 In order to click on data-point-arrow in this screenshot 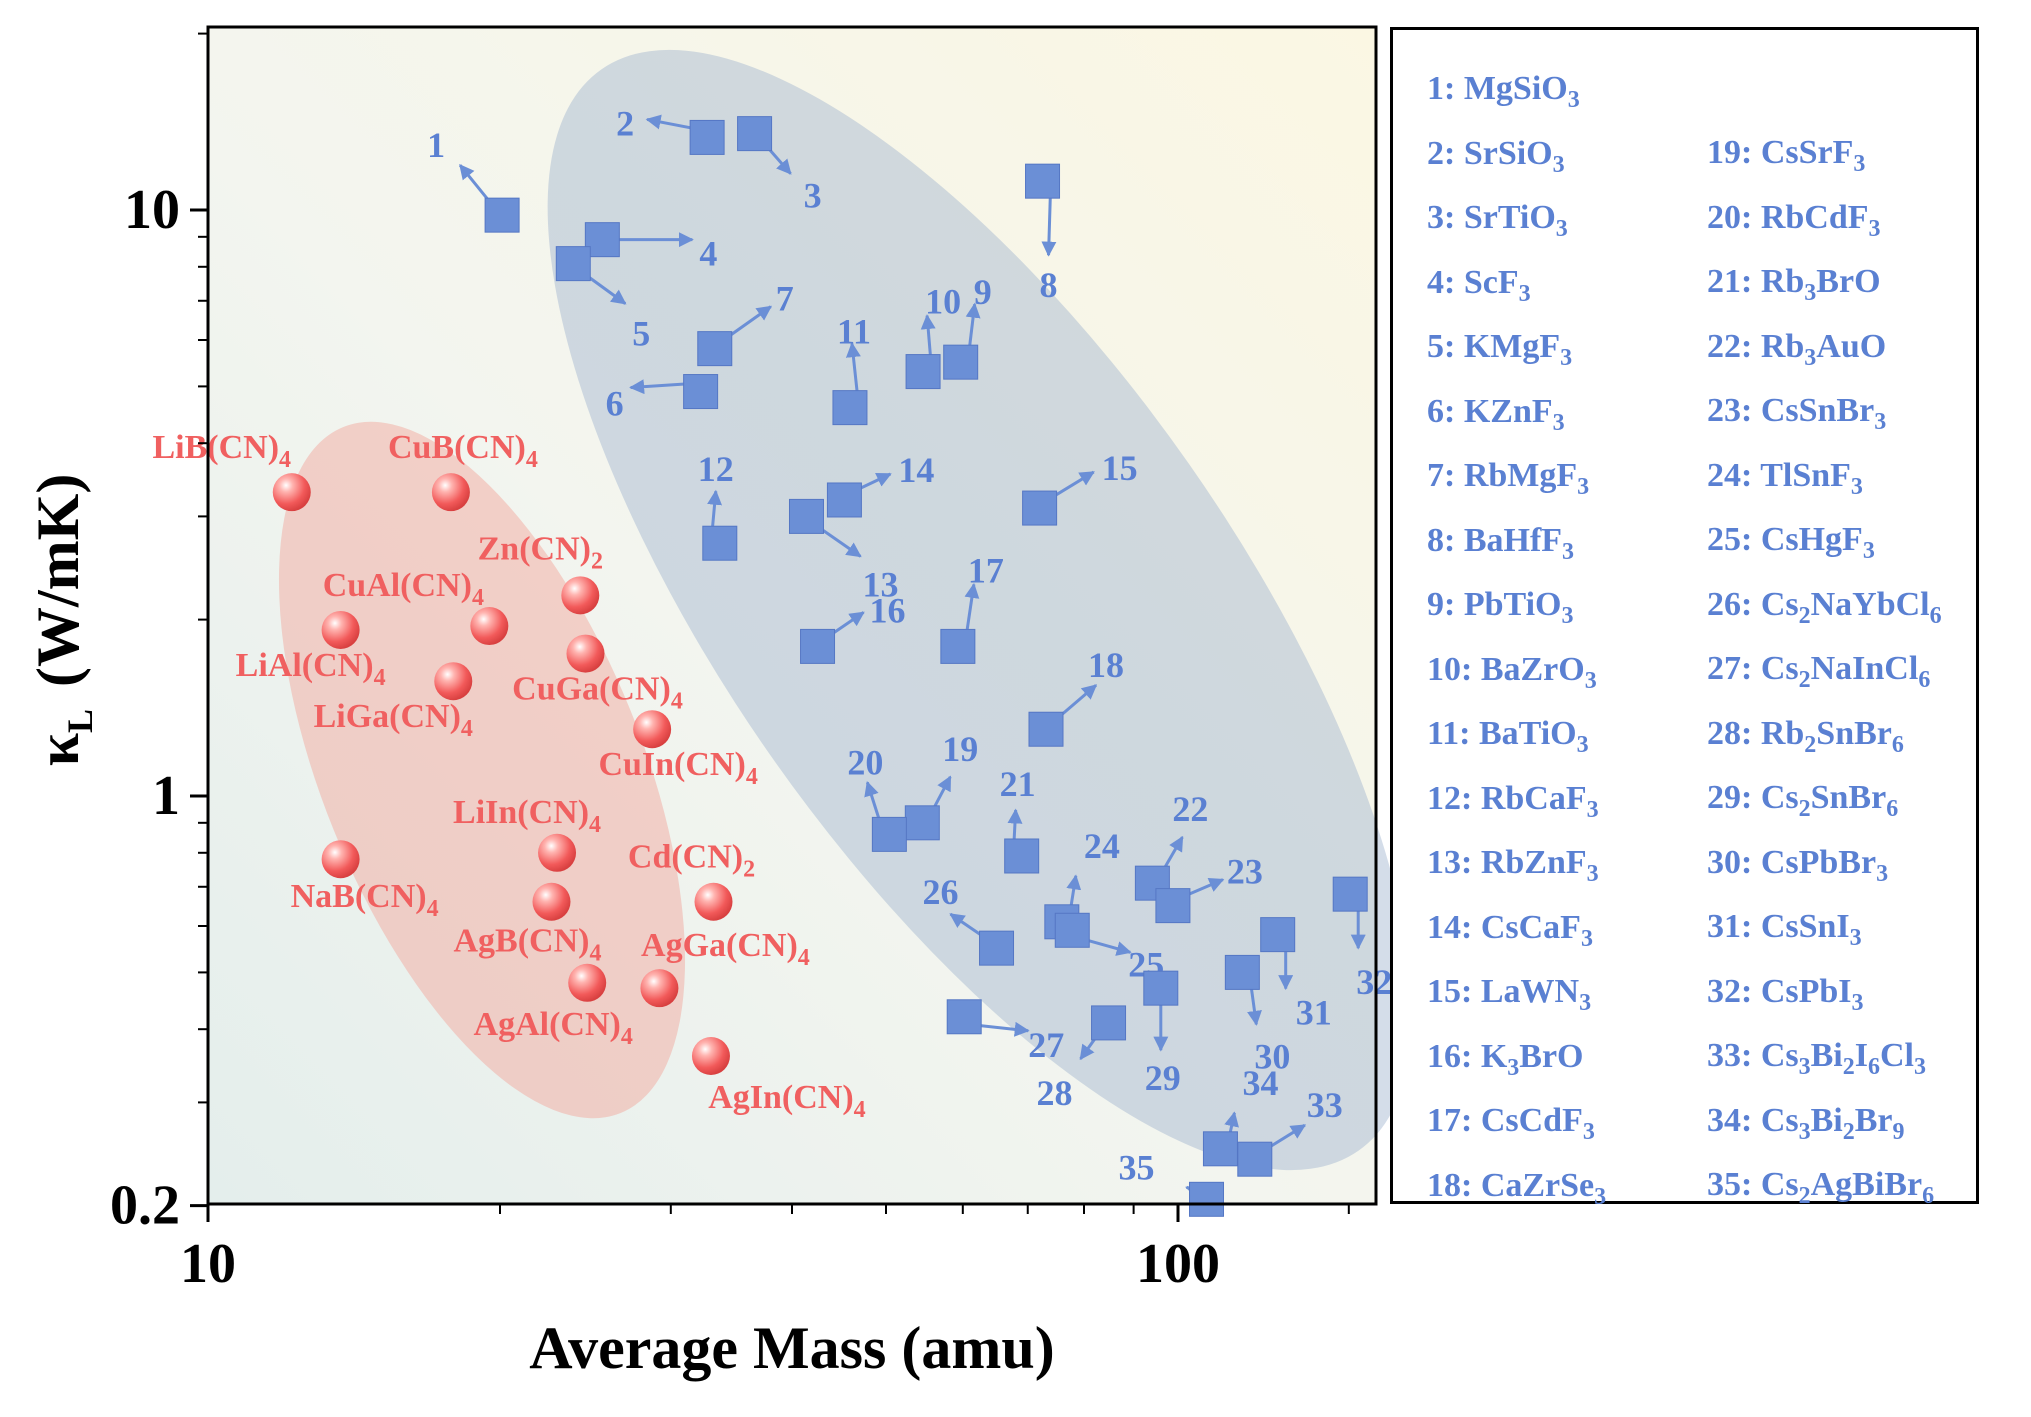, I will do `click(661, 387)`.